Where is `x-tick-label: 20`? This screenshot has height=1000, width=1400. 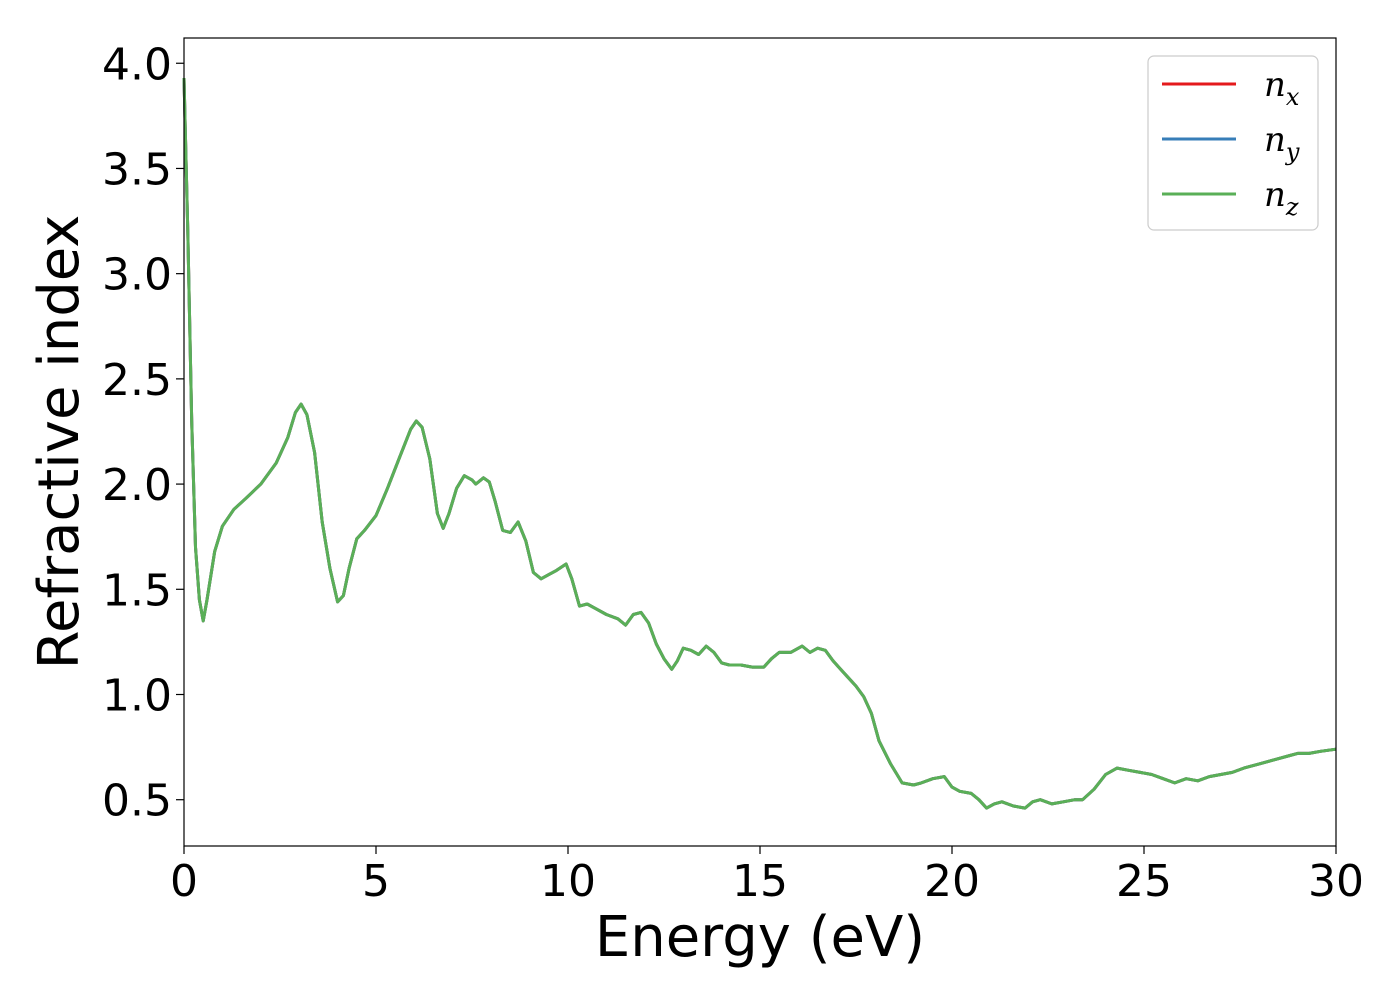 x-tick-label: 20 is located at coordinates (952, 881).